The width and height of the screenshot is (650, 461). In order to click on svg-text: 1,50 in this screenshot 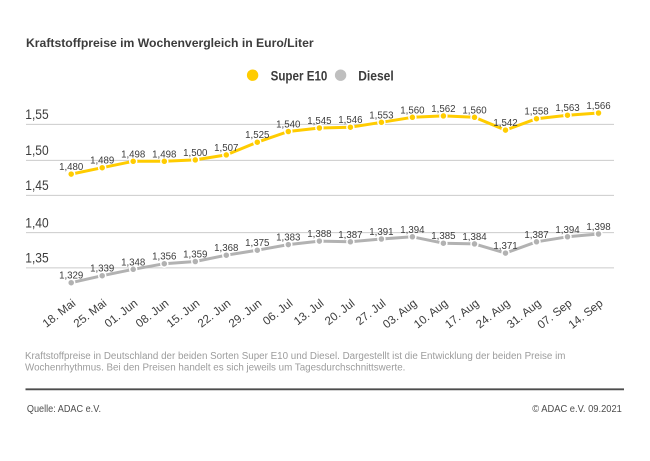, I will do `click(36, 151)`.